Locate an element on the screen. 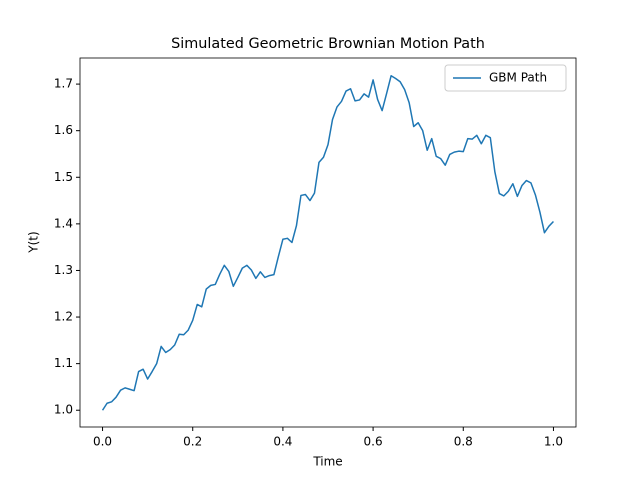 The height and width of the screenshot is (480, 640). y-tick-label: 1.2 is located at coordinates (63, 317).